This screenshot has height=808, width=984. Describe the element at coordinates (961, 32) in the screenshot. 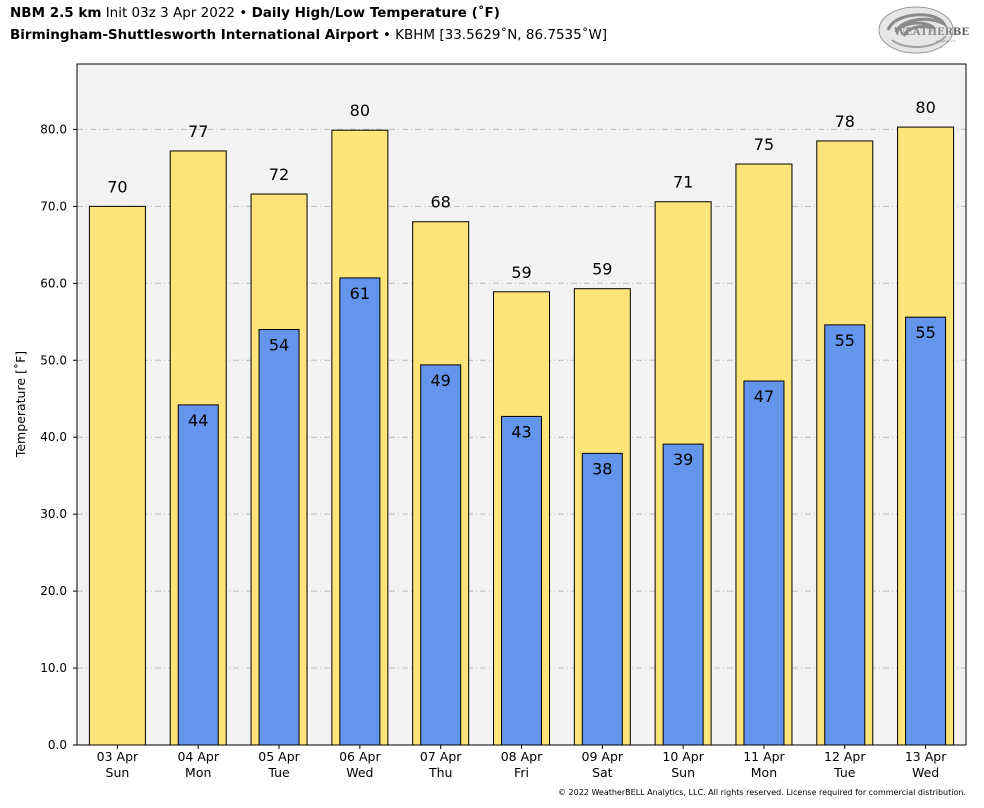

I see `logo-text-accent: BELL` at that location.